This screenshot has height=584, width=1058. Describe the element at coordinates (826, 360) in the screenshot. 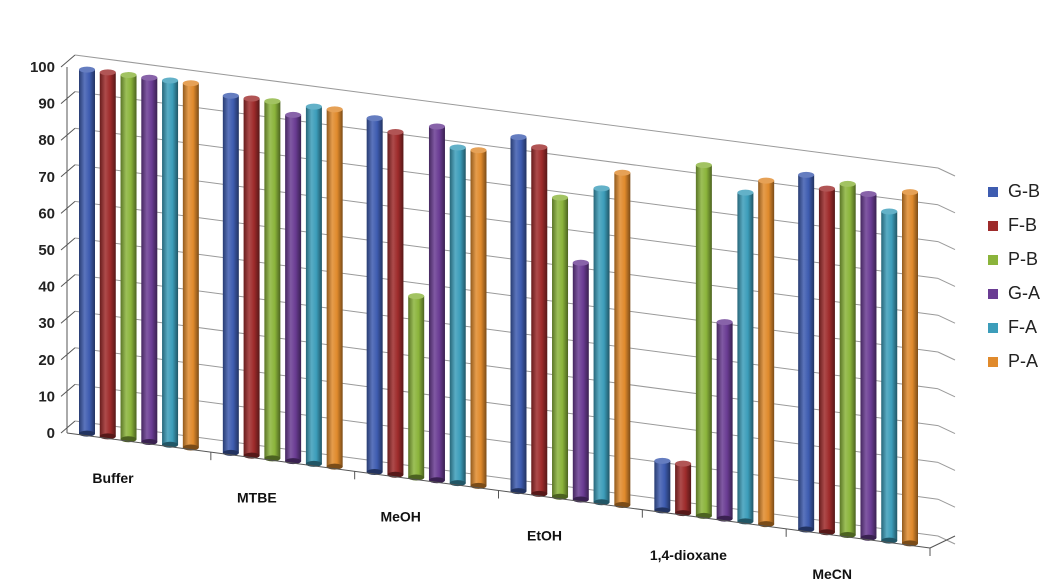

I see `bar-F-B-MeCN` at that location.